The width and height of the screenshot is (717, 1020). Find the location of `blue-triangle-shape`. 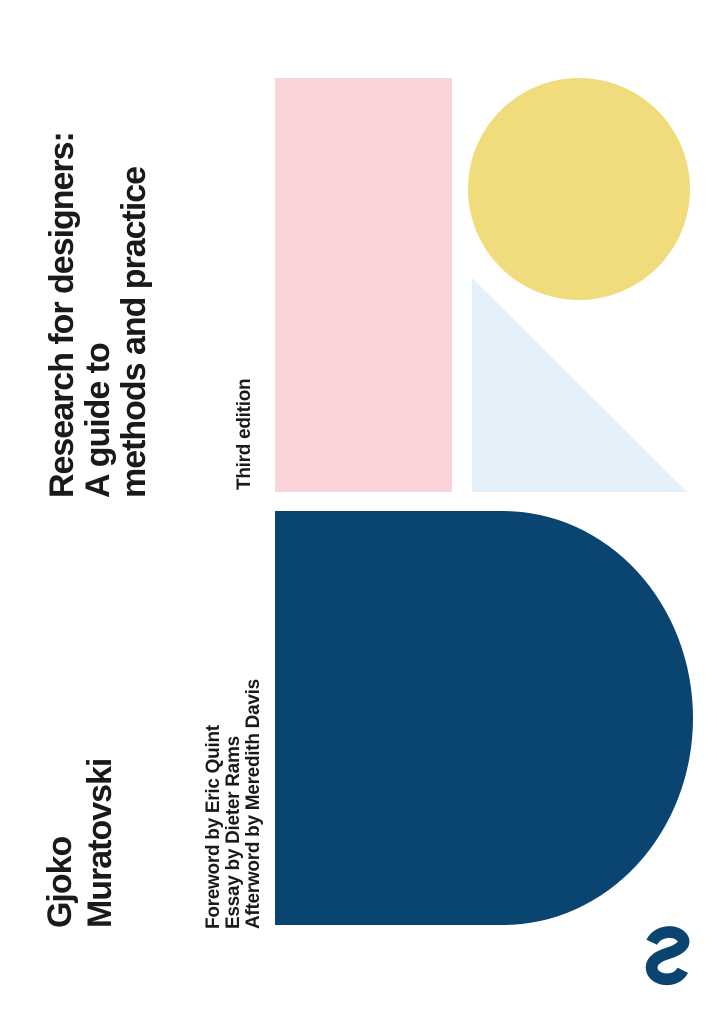

blue-triangle-shape is located at coordinates (579, 385).